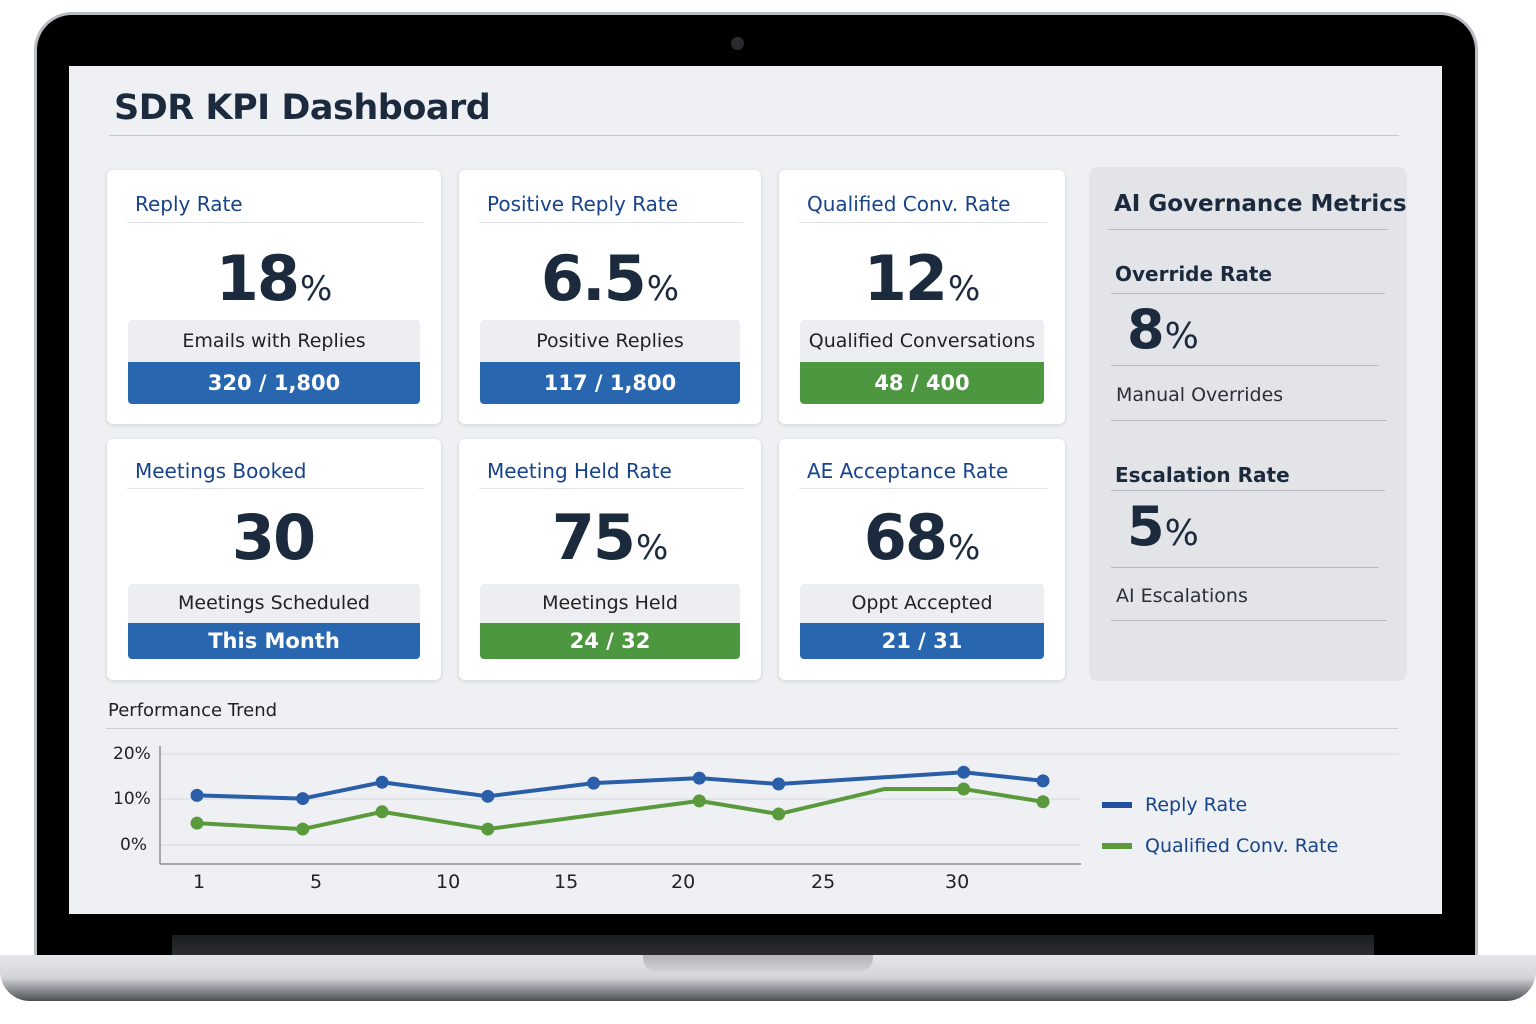 Image resolution: width=1536 pixels, height=1024 pixels. Describe the element at coordinates (274, 278) in the screenshot. I see `kpi-value: 18%` at that location.